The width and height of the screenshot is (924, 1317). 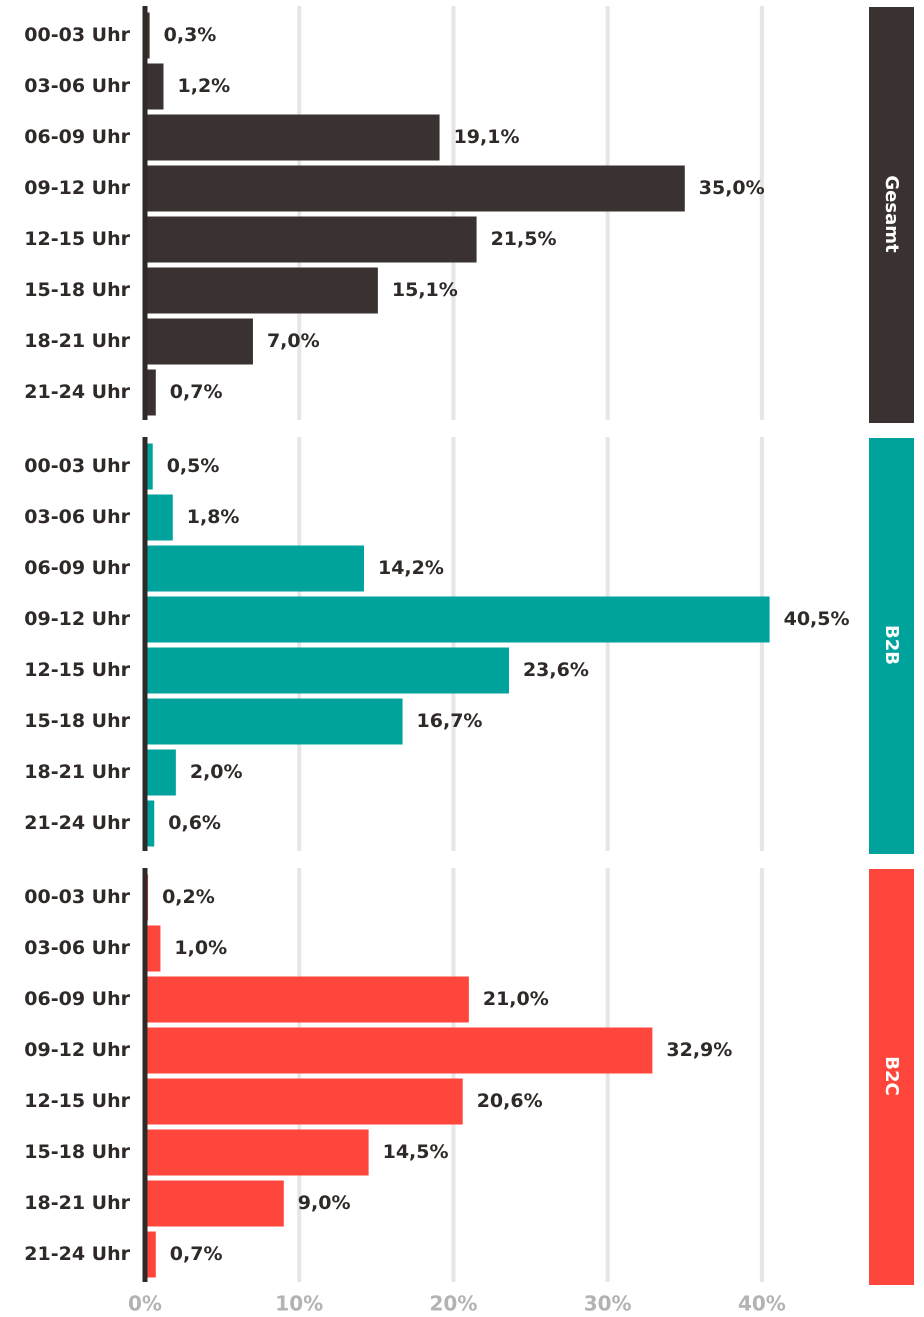 What do you see at coordinates (450, 721) in the screenshot?
I see `value-label: 16,7%` at bounding box center [450, 721].